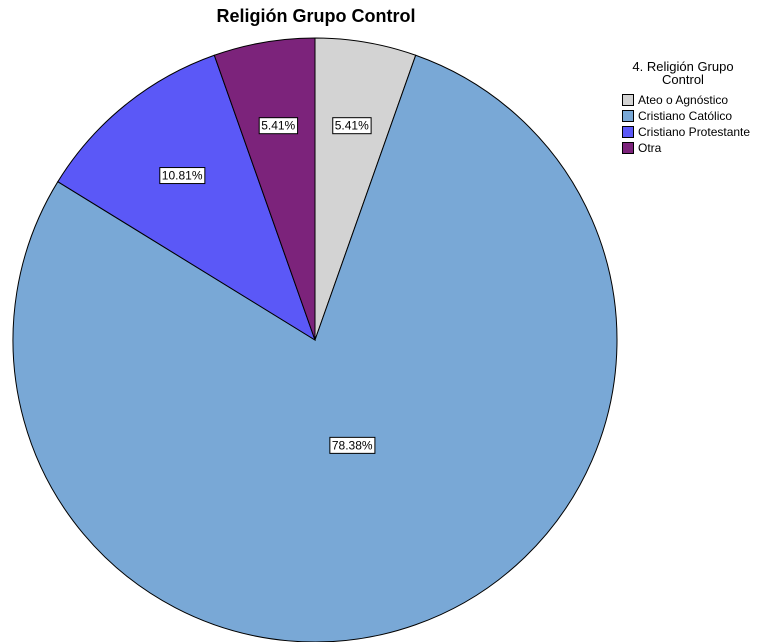 Image resolution: width=773 pixels, height=642 pixels. What do you see at coordinates (694, 132) in the screenshot?
I see `legend-label: Cristiano Protestante` at bounding box center [694, 132].